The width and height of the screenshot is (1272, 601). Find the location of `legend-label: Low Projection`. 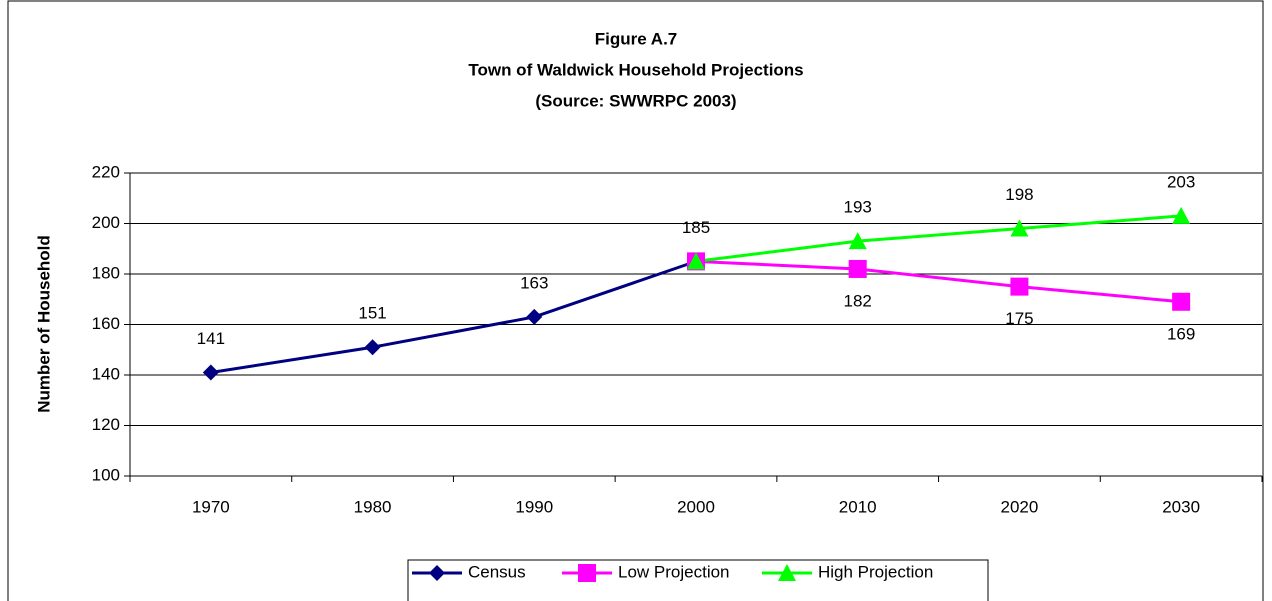

legend-label: Low Projection is located at coordinates (674, 571).